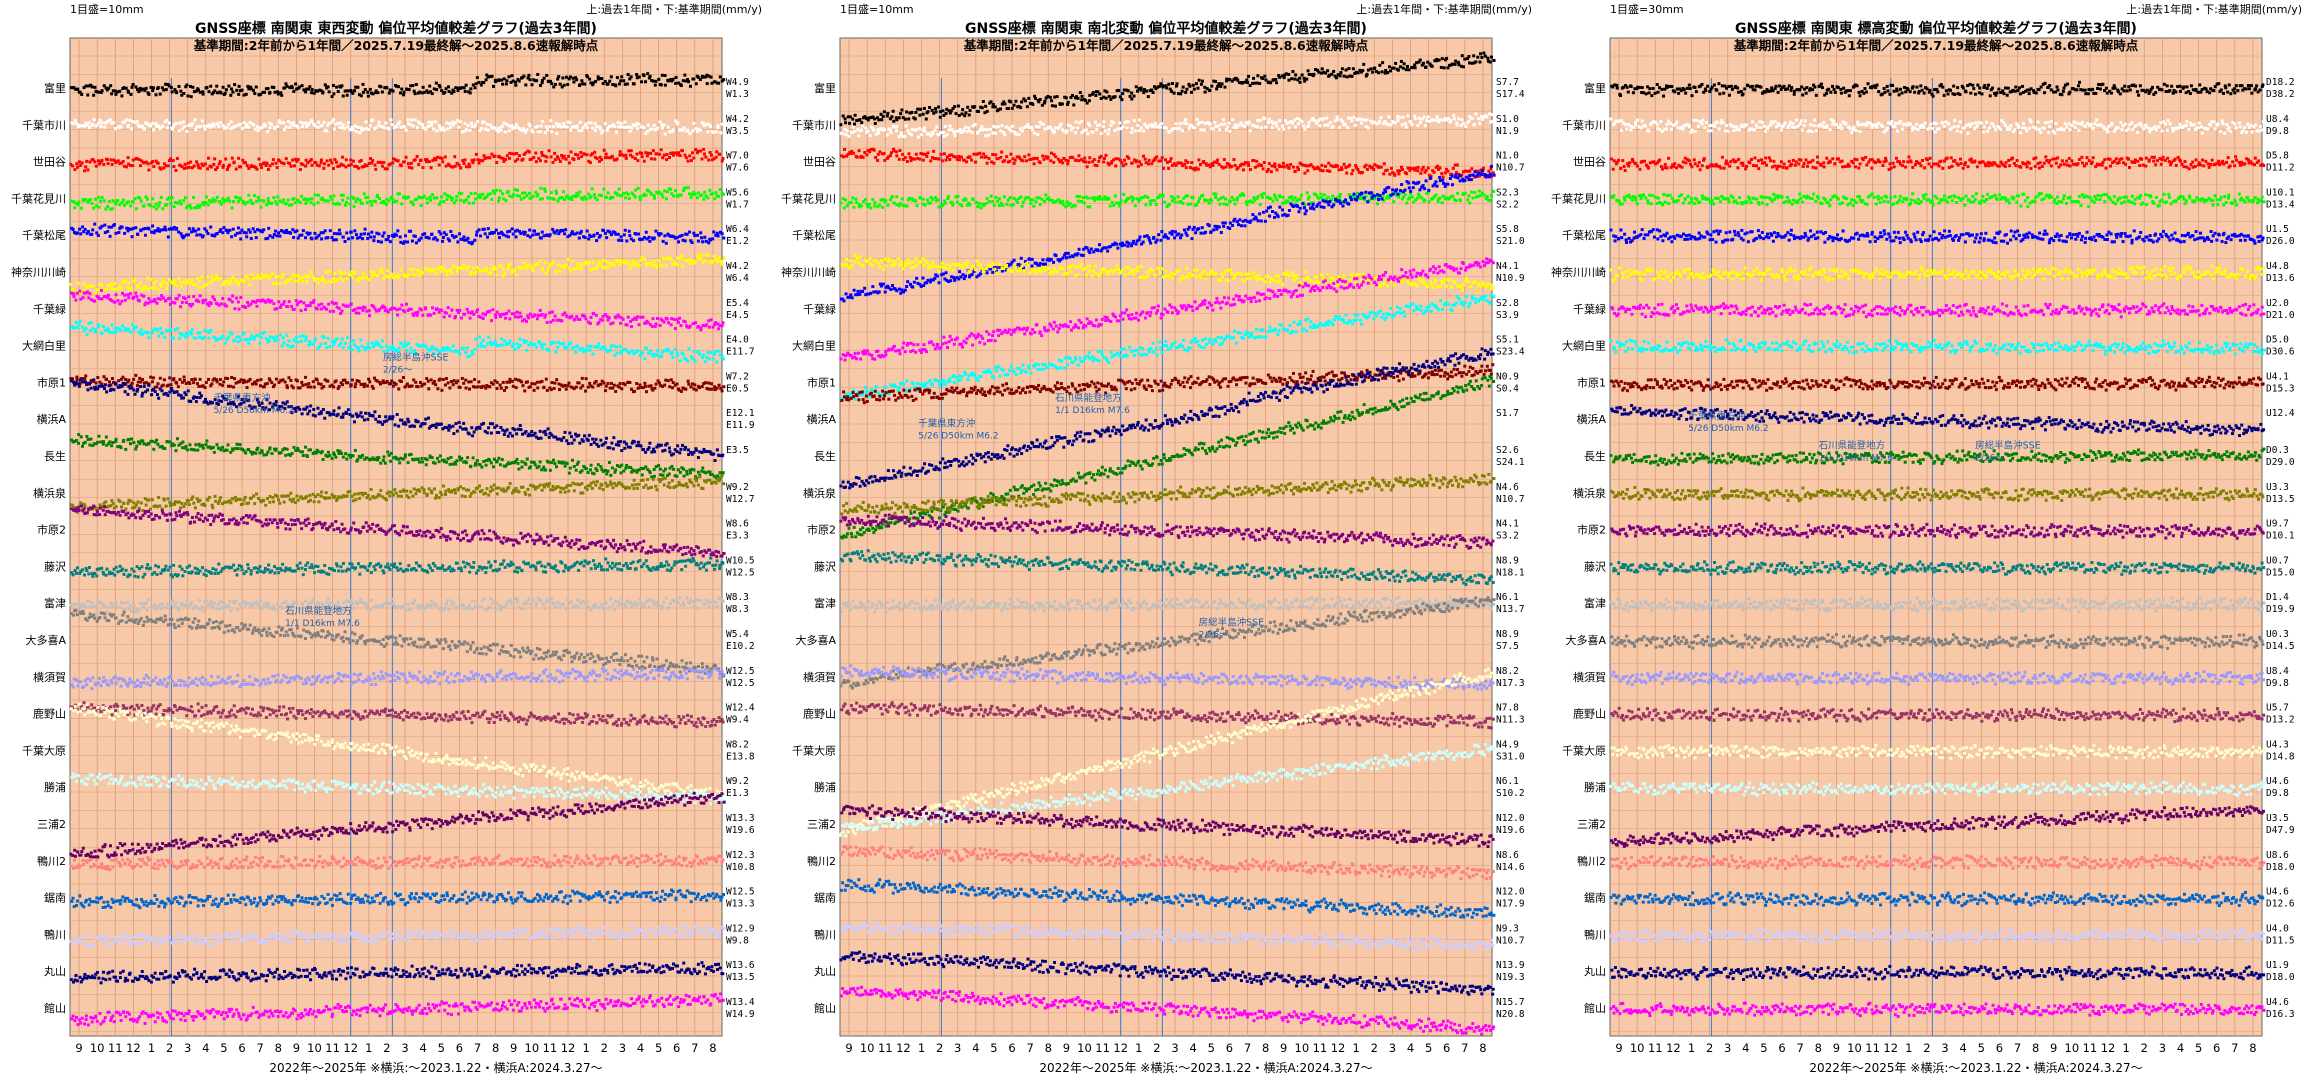 The image size is (2310, 1079). Describe the element at coordinates (737, 278) in the screenshot. I see `rate-label-base: W6.4` at that location.